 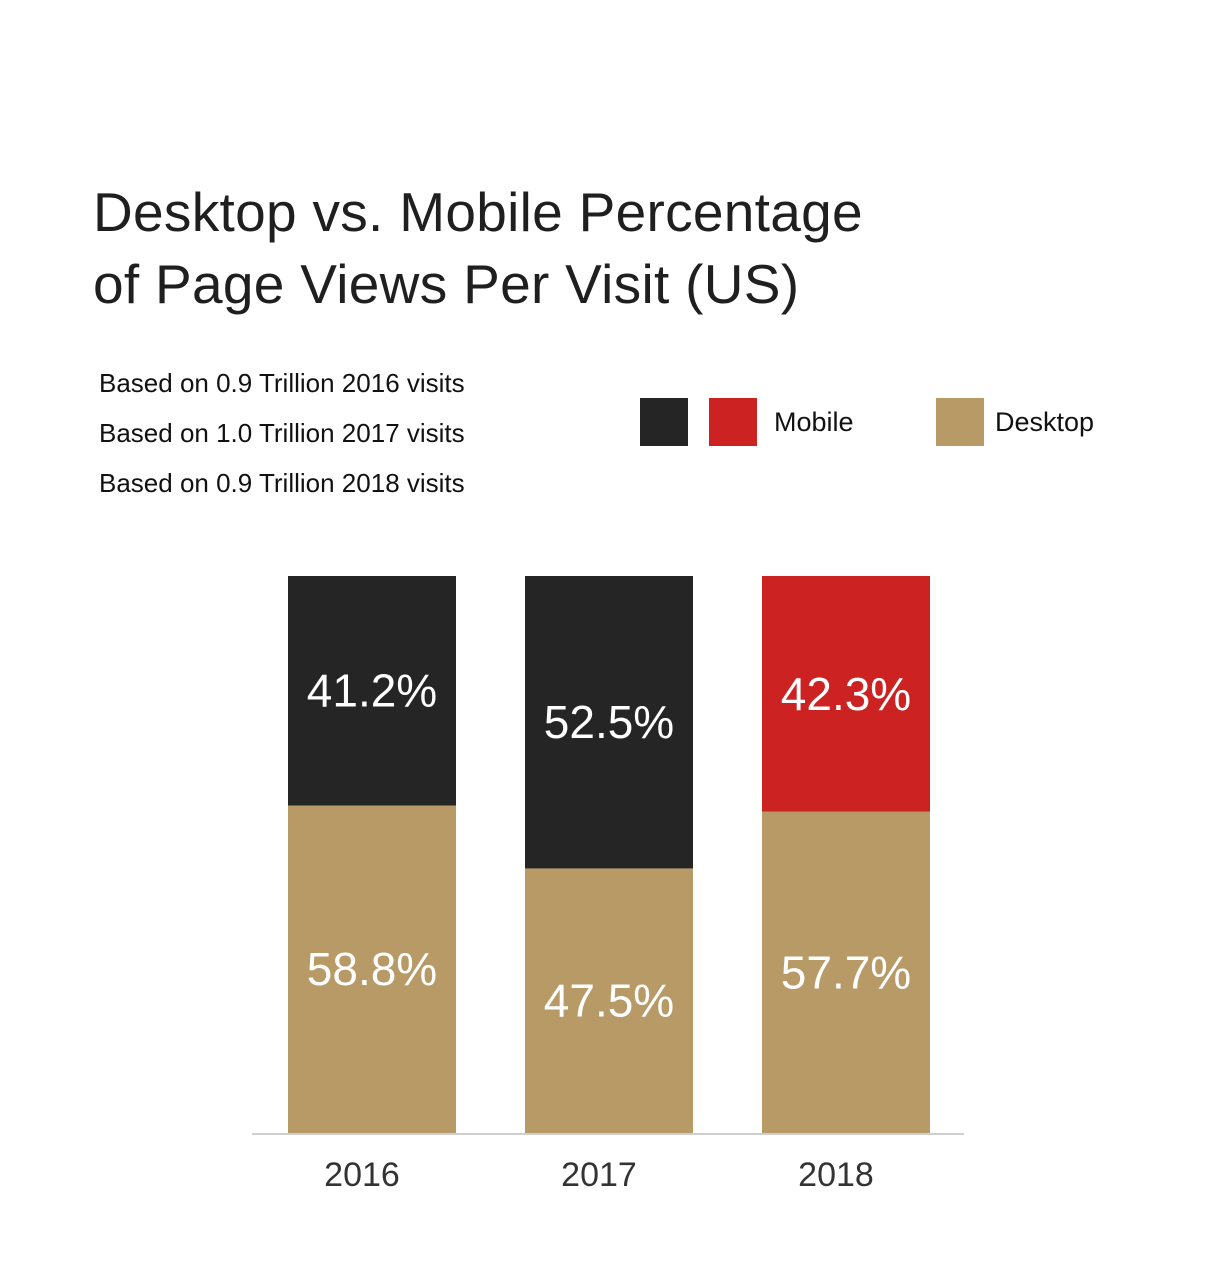 What do you see at coordinates (478, 212) in the screenshot?
I see `chart-title-line-1: Desktop vs. Mobile Percentage` at bounding box center [478, 212].